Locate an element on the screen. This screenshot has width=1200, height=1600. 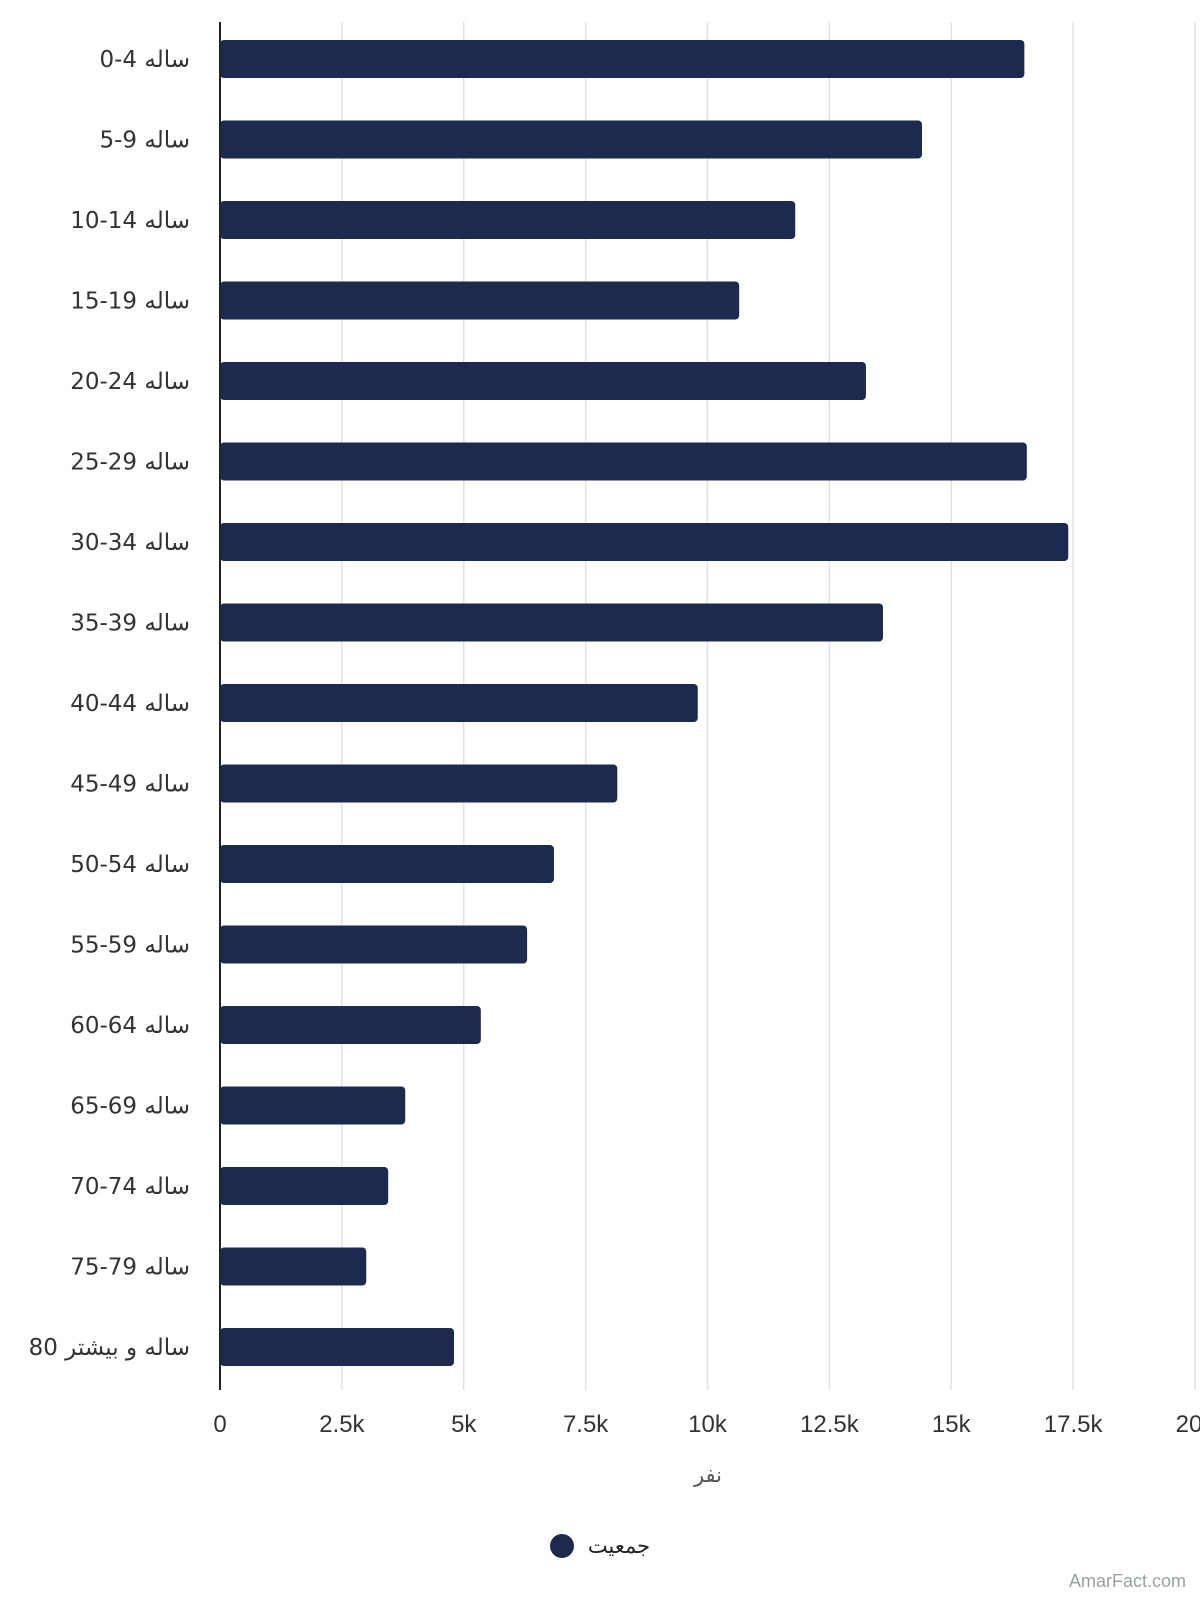
category-label: 25-29 ساله is located at coordinates (130, 463).